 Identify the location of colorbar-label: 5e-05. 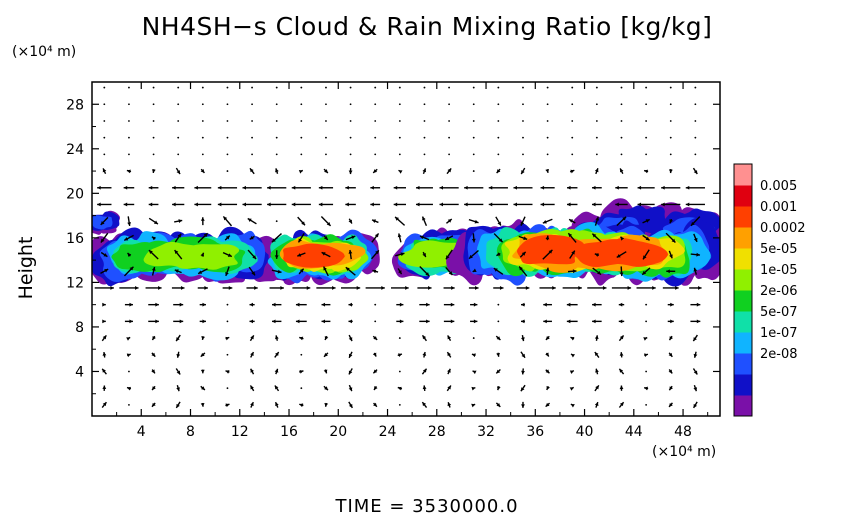
(779, 249).